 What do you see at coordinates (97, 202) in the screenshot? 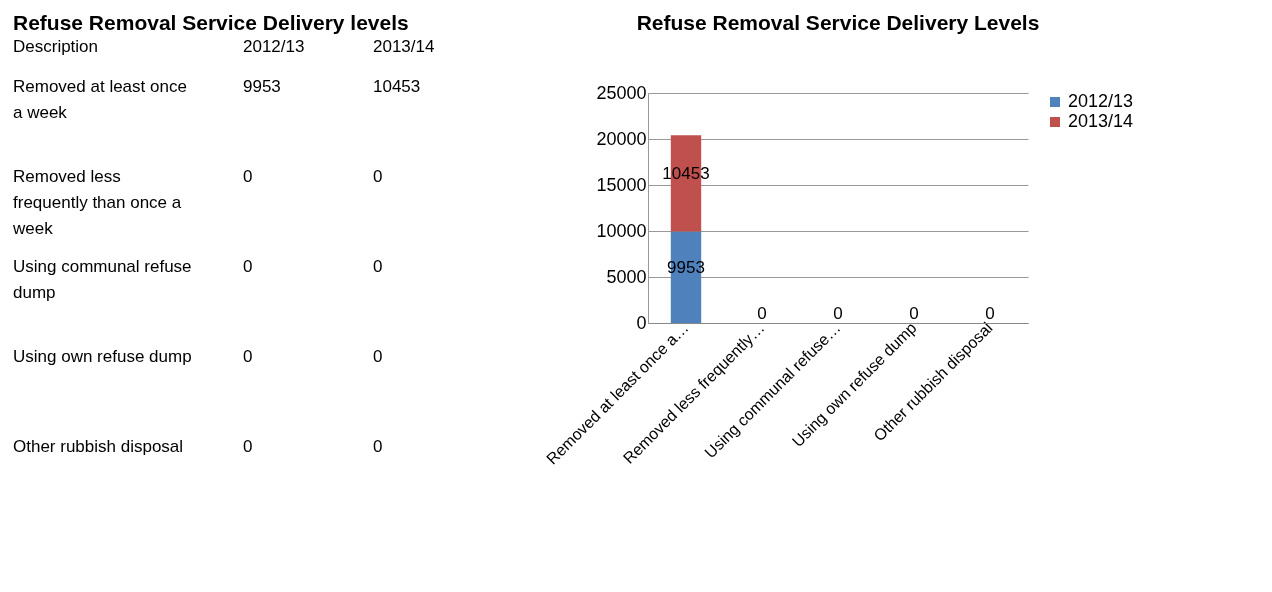
I see `category-label: Removed less frequently than once a week` at bounding box center [97, 202].